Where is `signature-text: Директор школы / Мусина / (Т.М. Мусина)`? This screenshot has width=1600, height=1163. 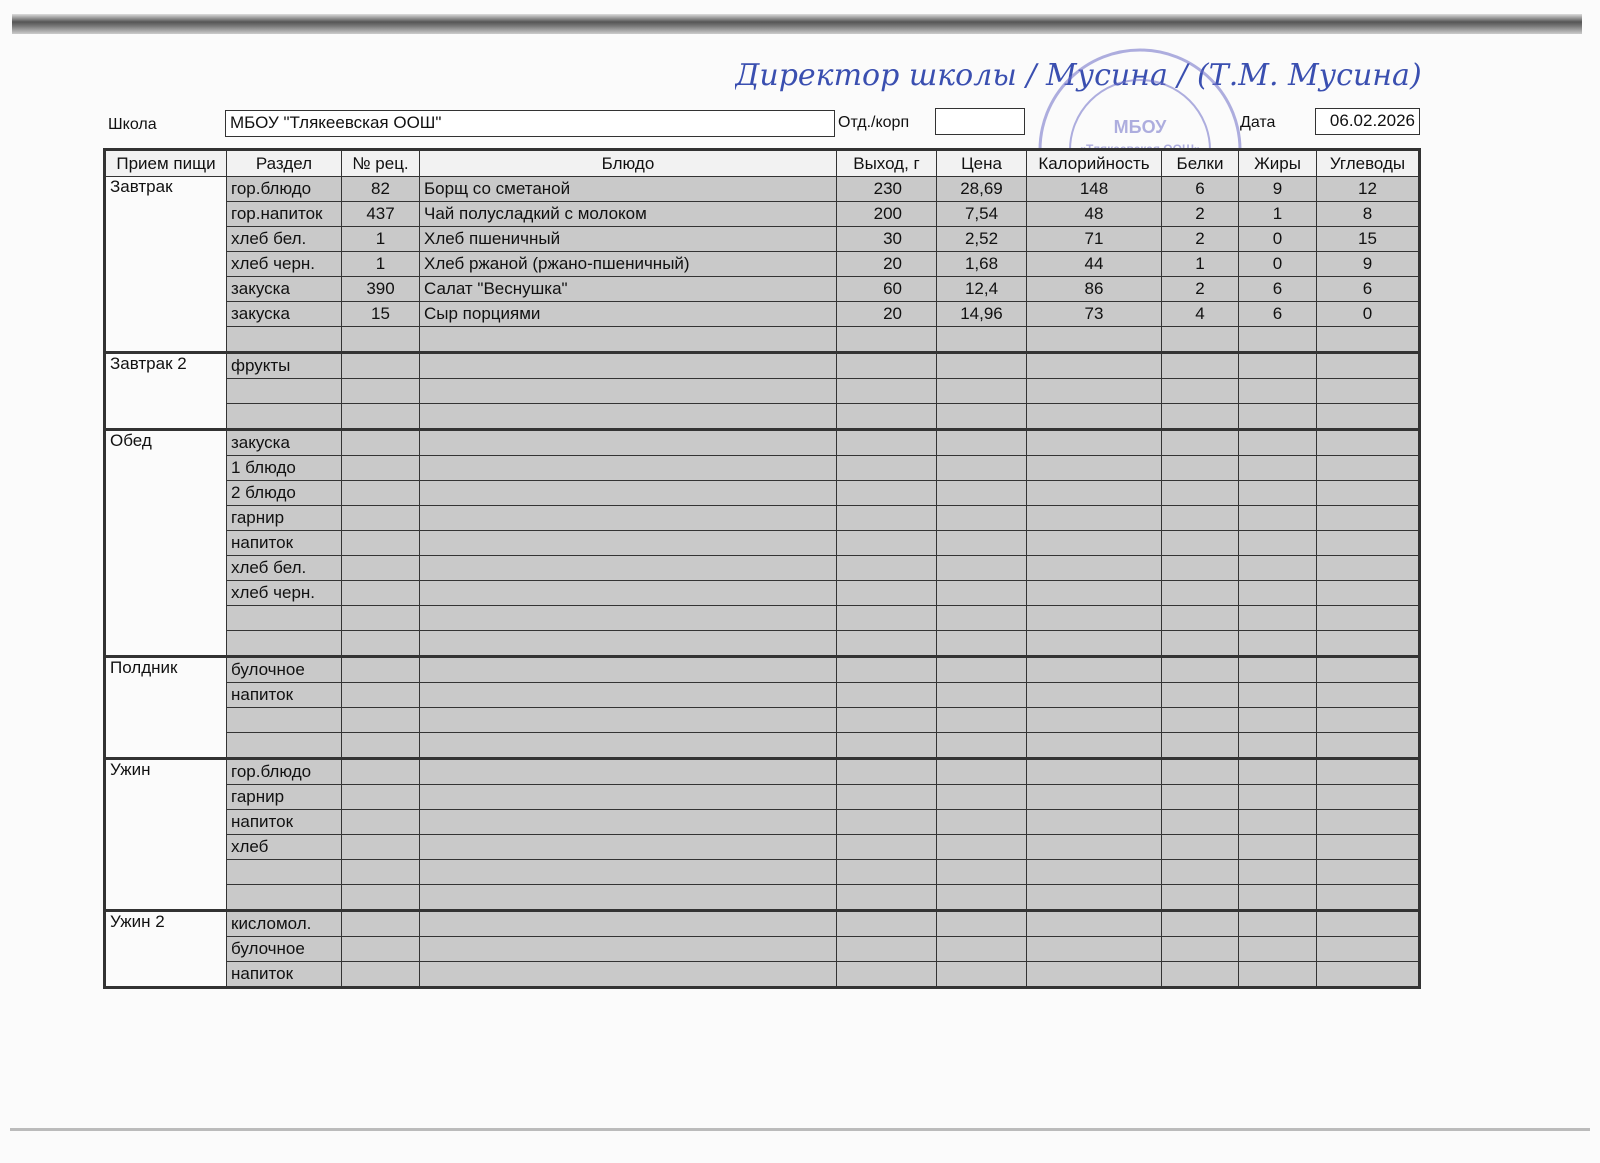 signature-text: Директор школы / Мусина / (Т.М. Мусина) is located at coordinates (1078, 75).